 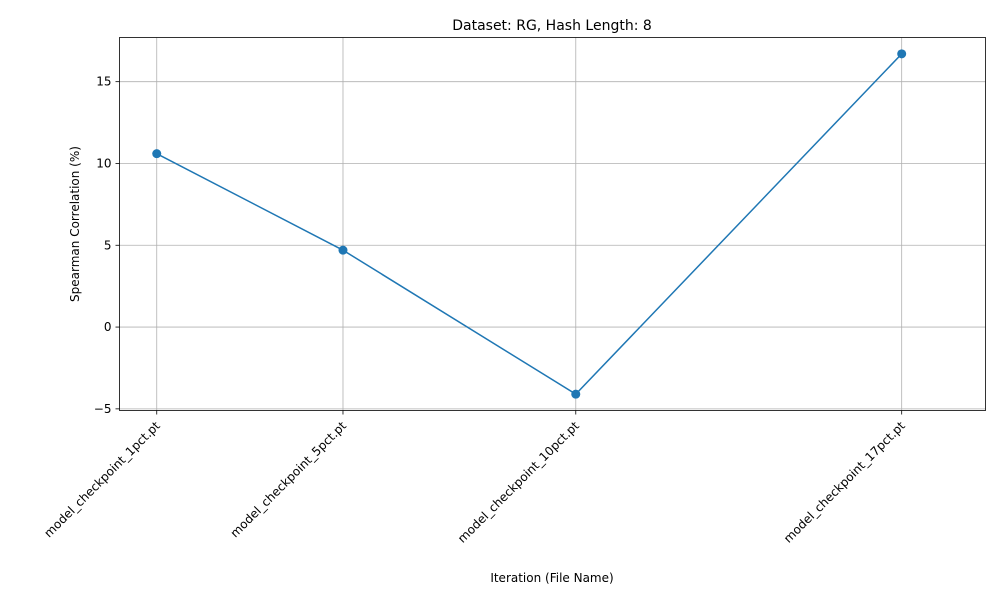 What do you see at coordinates (103, 409) in the screenshot?
I see `y-tick-label: −5` at bounding box center [103, 409].